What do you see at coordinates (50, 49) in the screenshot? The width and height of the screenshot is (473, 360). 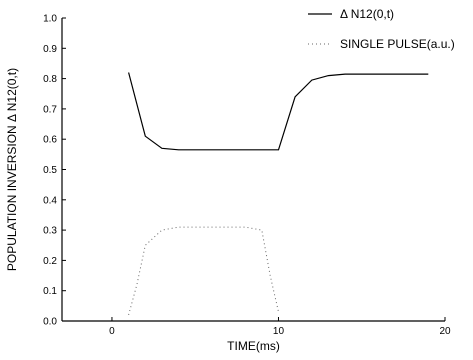 I see `y-tick-label: 0.9` at bounding box center [50, 49].